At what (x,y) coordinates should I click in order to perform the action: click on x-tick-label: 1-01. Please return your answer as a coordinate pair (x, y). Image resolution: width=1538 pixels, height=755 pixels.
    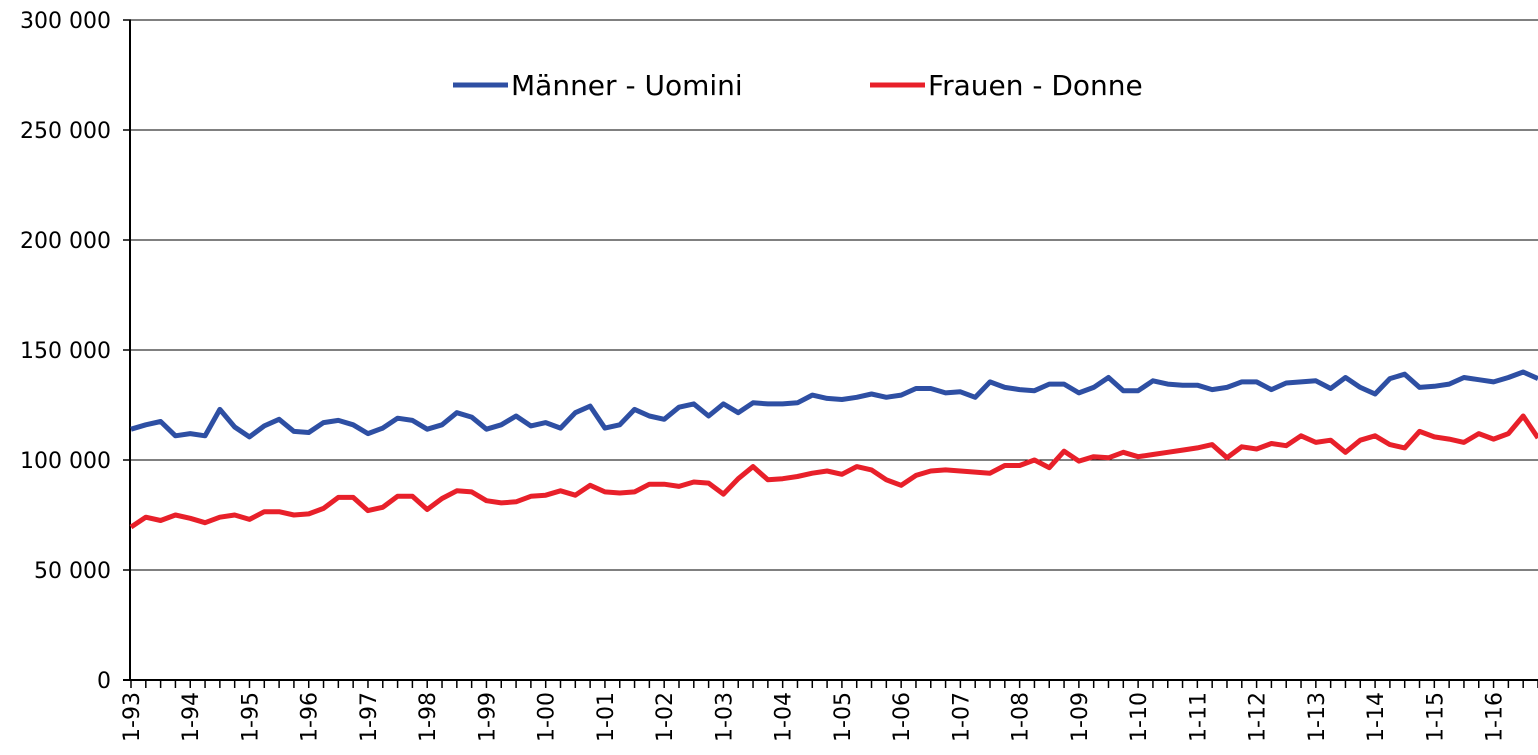
    Looking at the image, I should click on (606, 717).